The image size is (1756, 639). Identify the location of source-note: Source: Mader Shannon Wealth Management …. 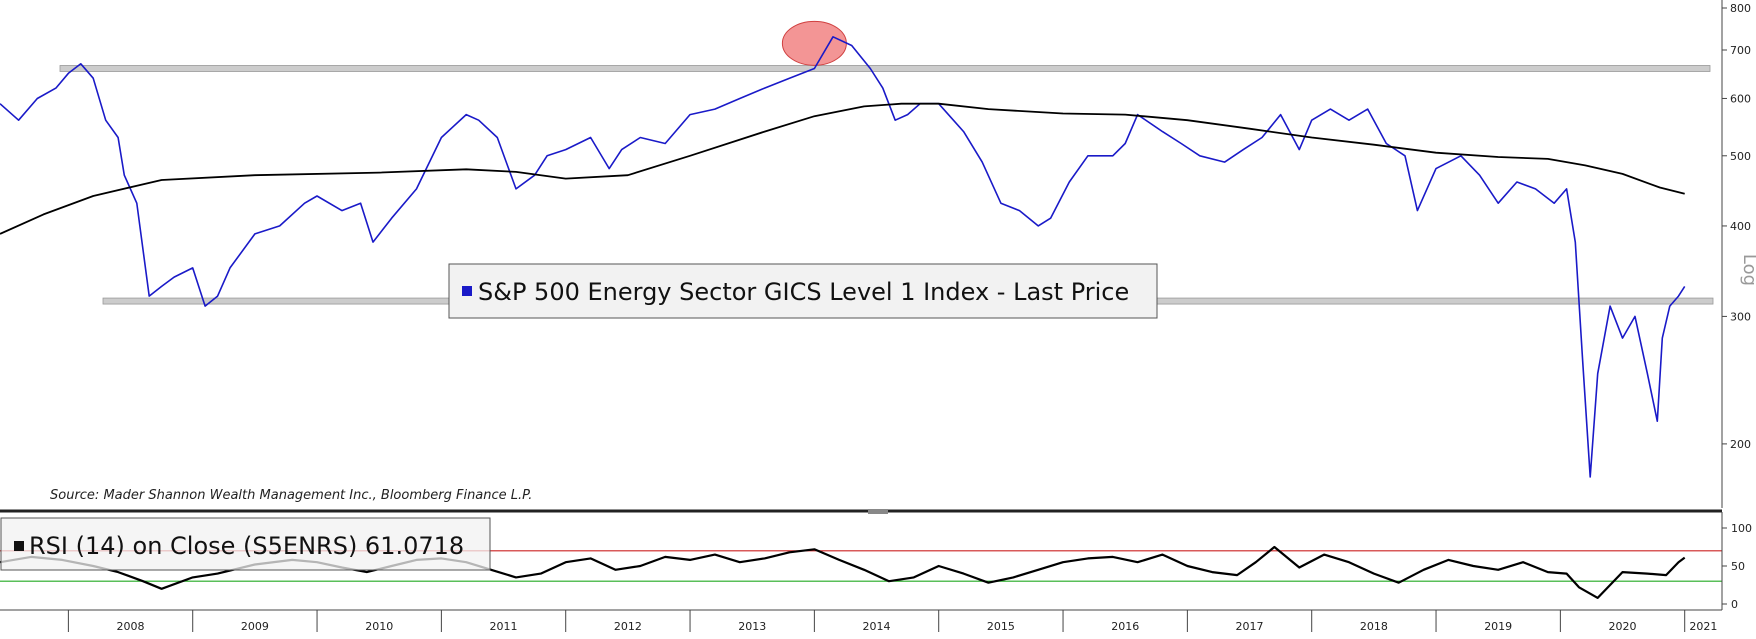
(291, 495).